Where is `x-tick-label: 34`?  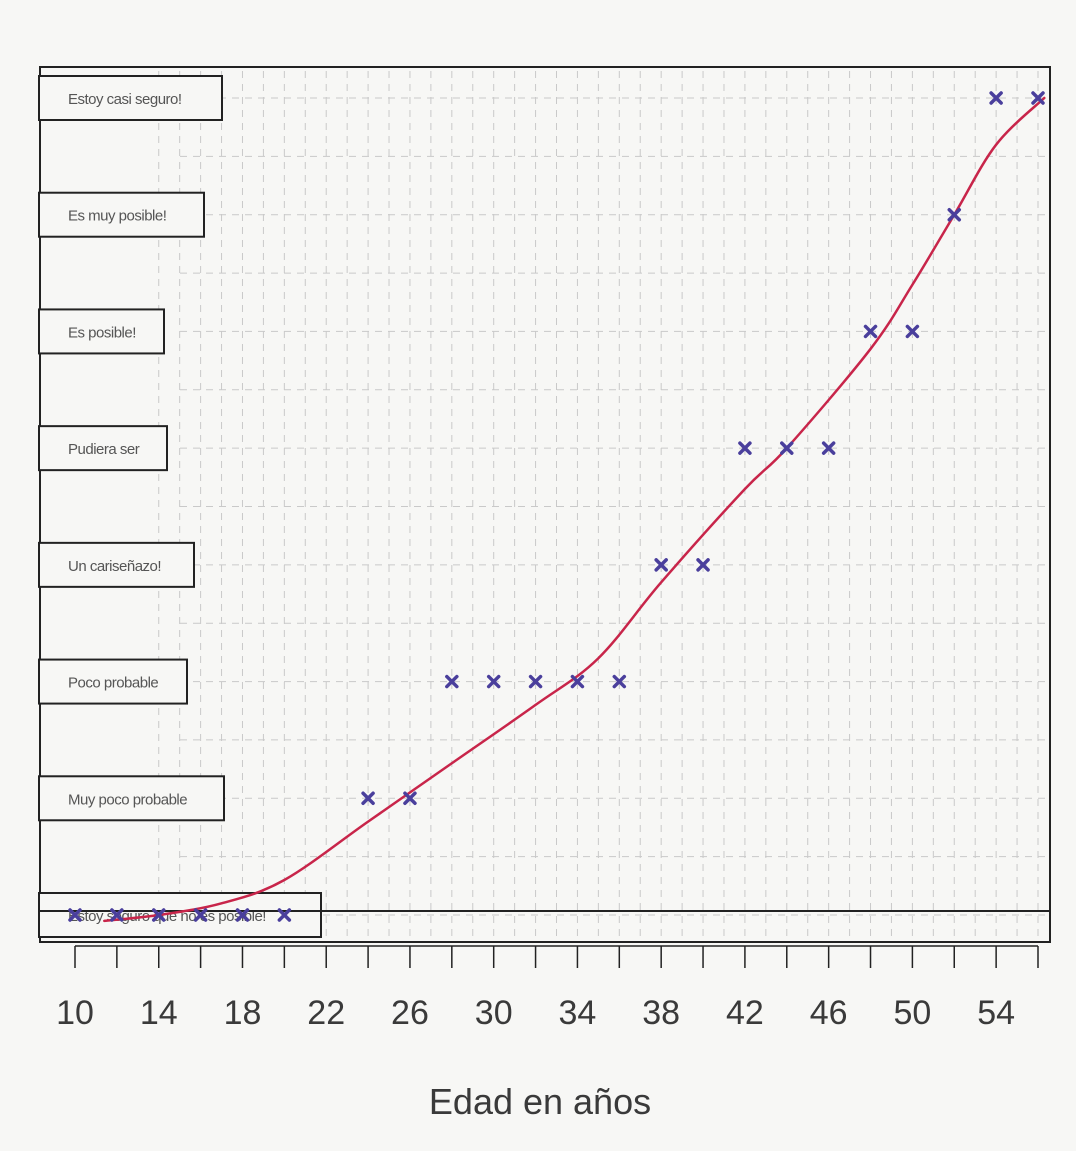
x-tick-label: 34 is located at coordinates (578, 1013).